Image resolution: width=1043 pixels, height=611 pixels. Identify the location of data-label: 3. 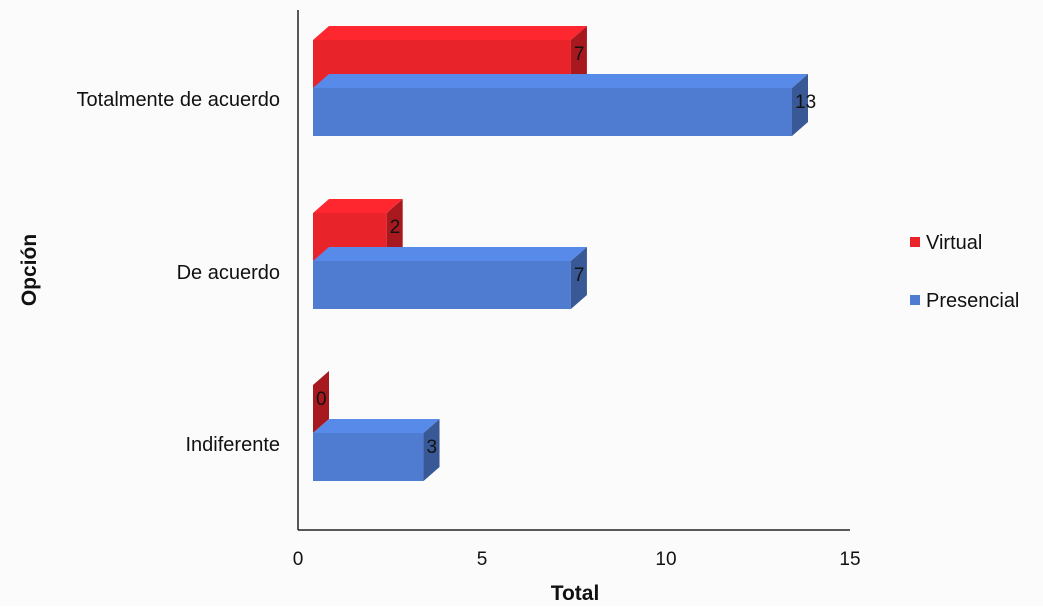
(432, 447).